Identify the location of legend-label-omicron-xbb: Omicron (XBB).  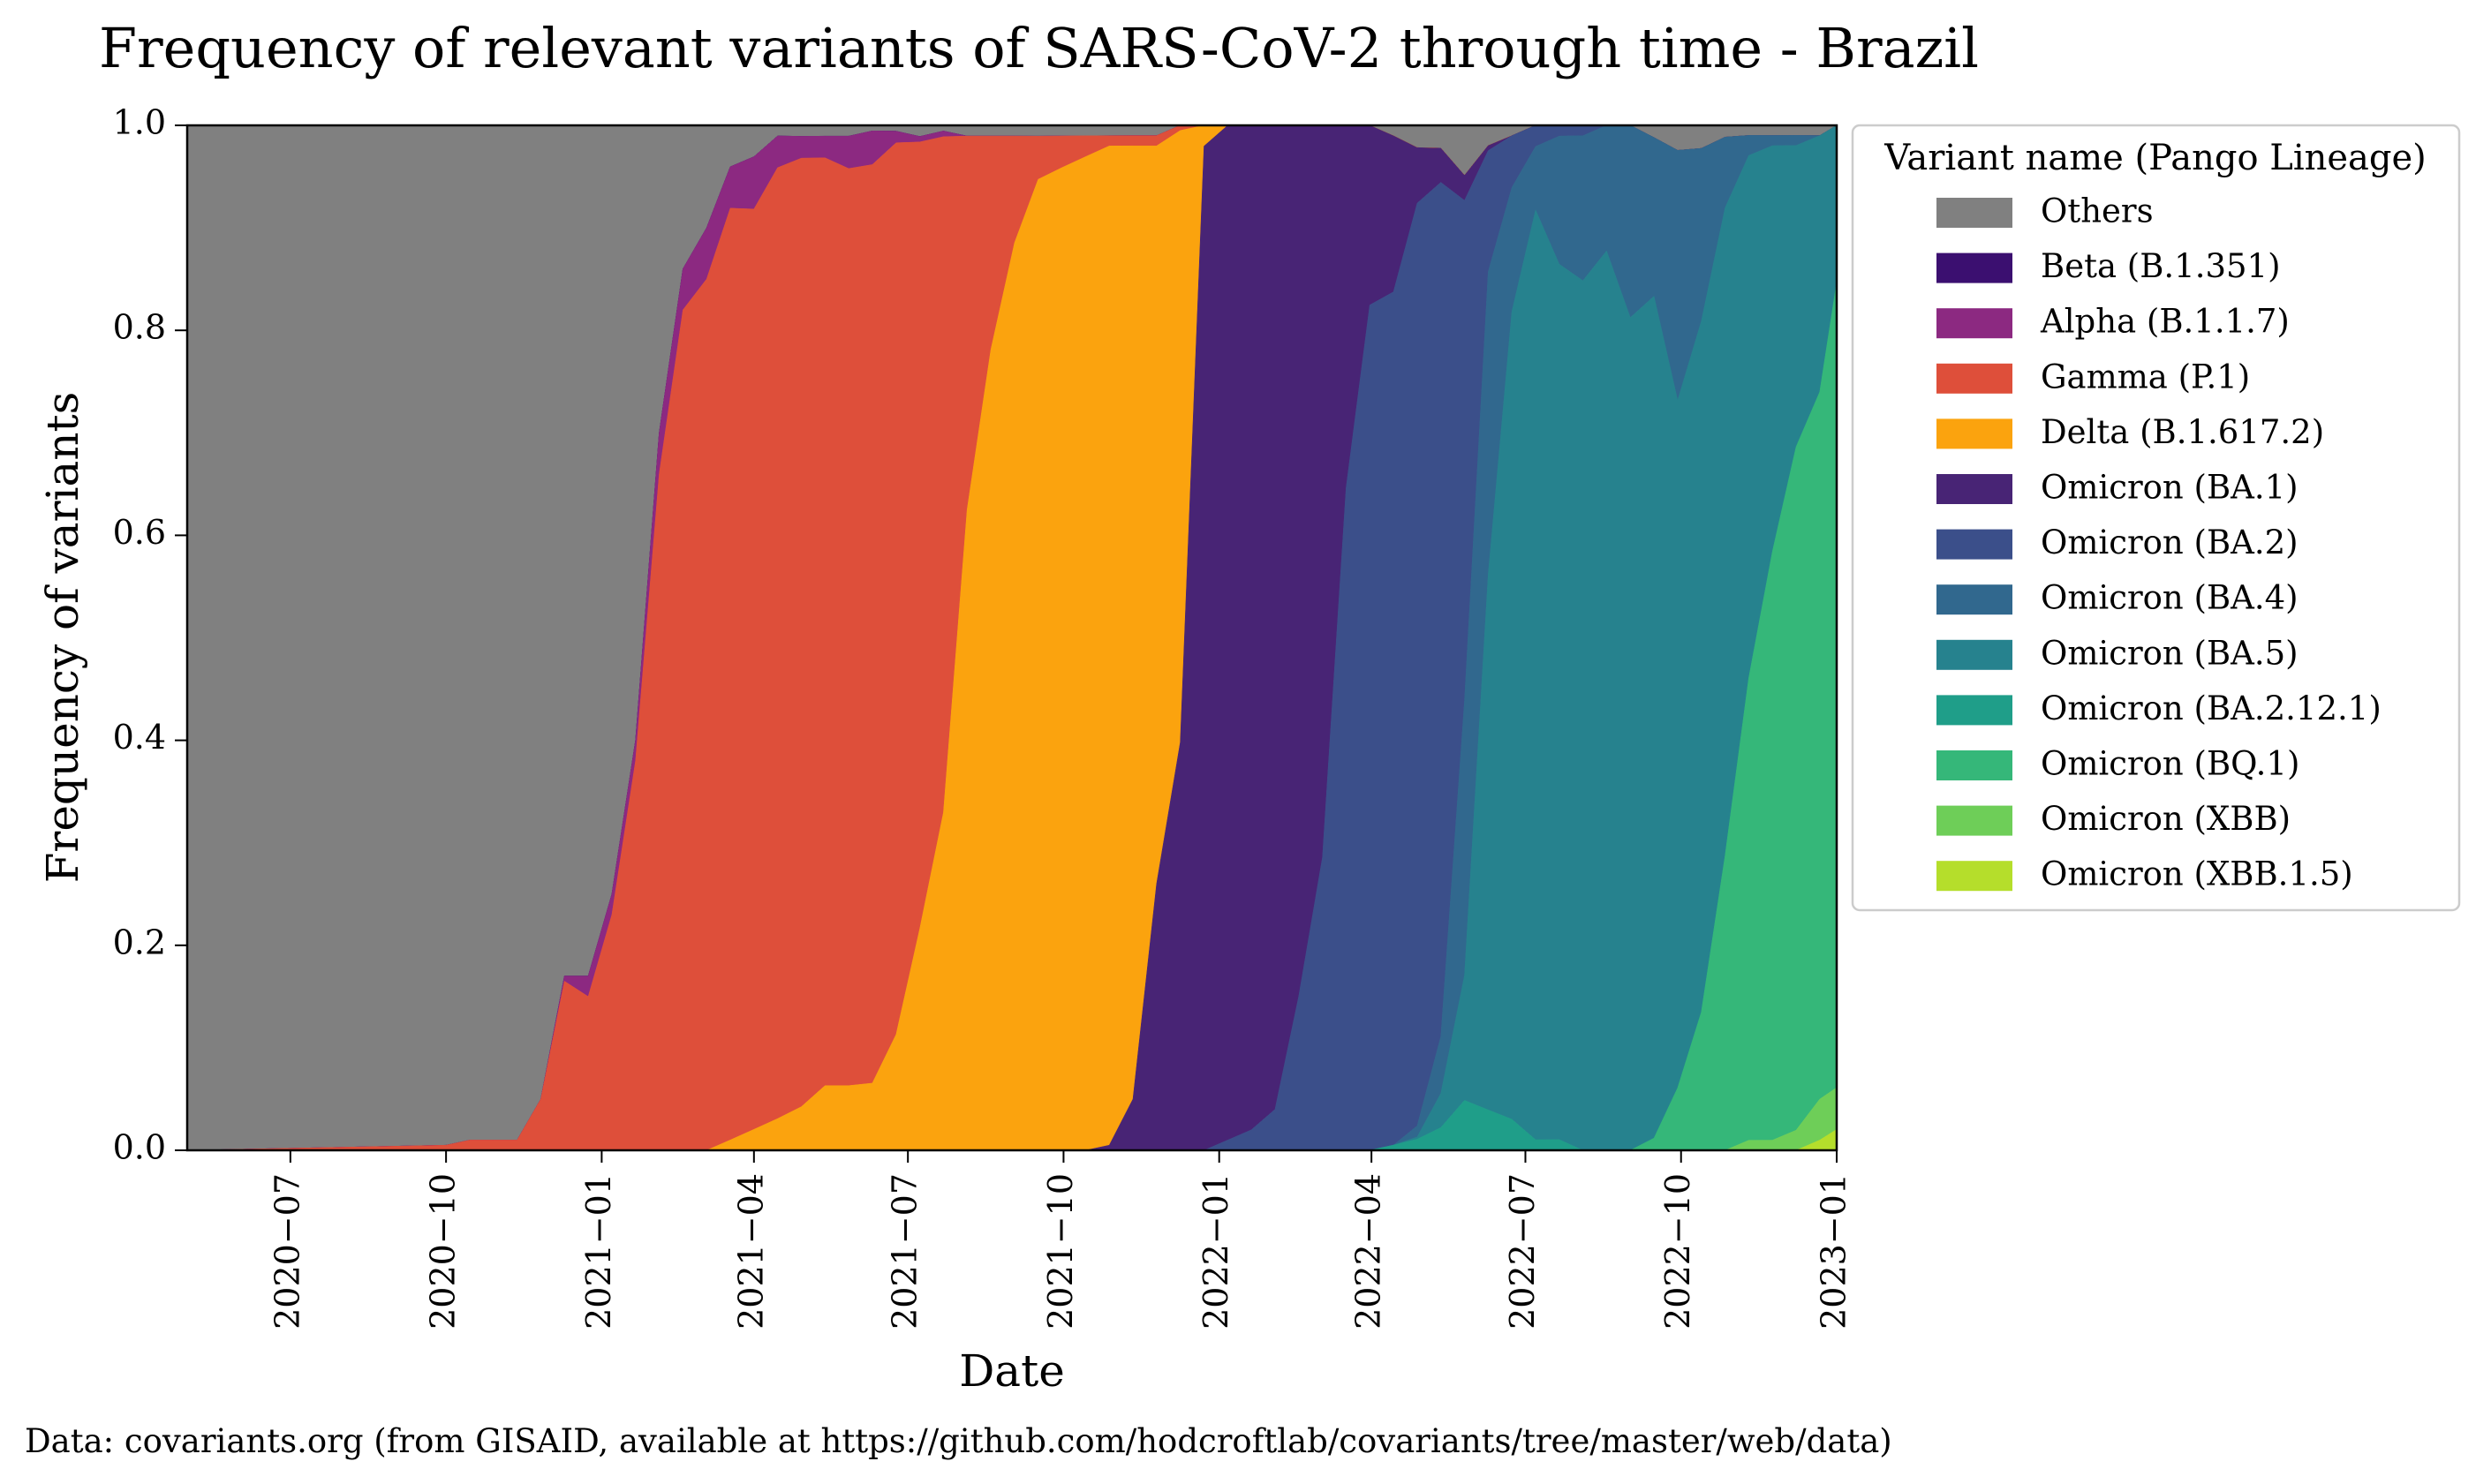
(2166, 819).